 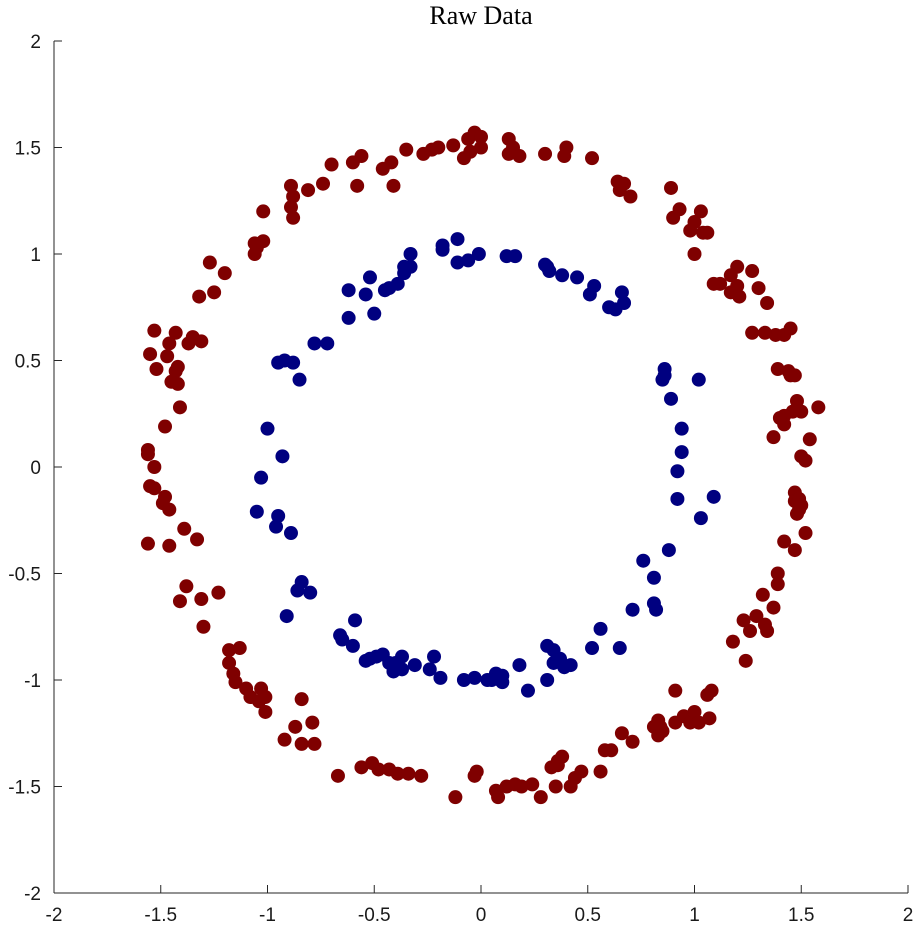 What do you see at coordinates (35, 468) in the screenshot?
I see `y-tick-label: 0` at bounding box center [35, 468].